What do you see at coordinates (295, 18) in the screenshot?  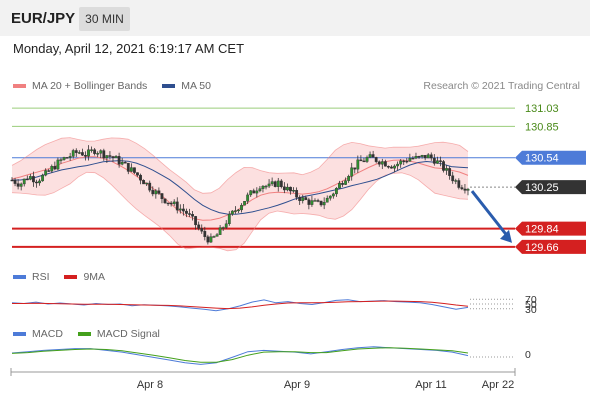 I see `chart-header: EUR/JPY 30 MIN` at bounding box center [295, 18].